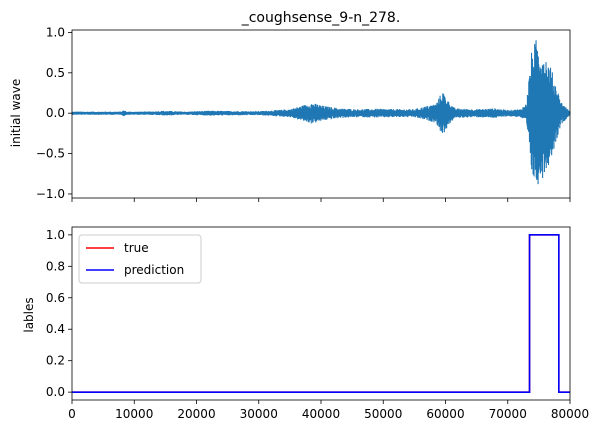 The image size is (601, 433). Describe the element at coordinates (55, 329) in the screenshot. I see `bottom-y-tick-label: 0.4` at that location.